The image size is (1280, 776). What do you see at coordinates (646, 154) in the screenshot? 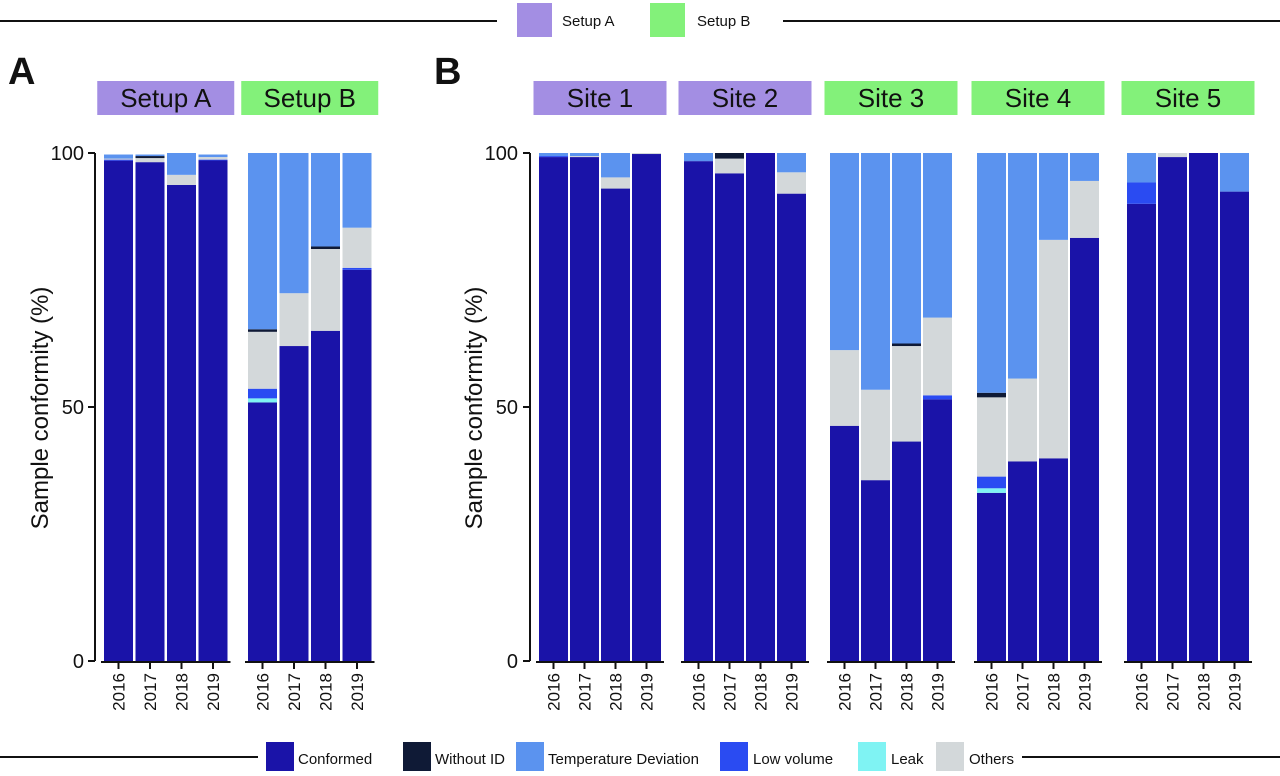
I see `panel-b-site-1-bar-2019-others` at bounding box center [646, 154].